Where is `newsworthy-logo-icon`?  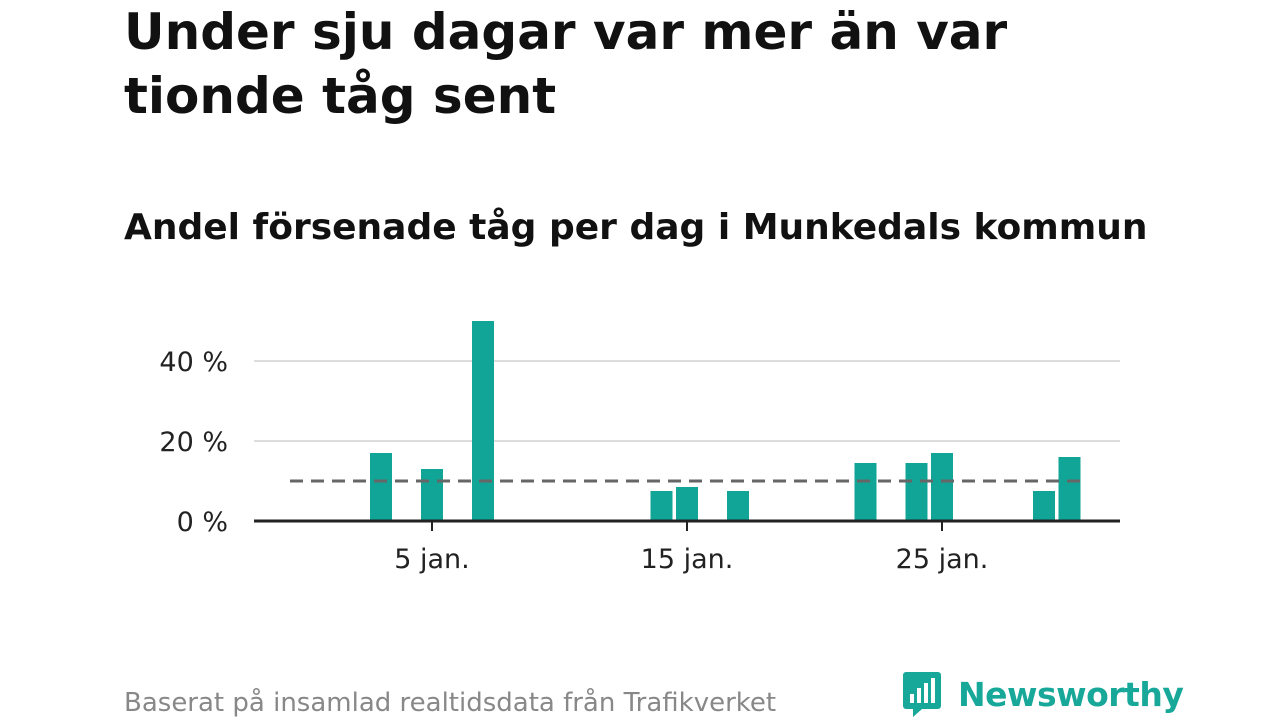
newsworthy-logo-icon is located at coordinates (922, 694).